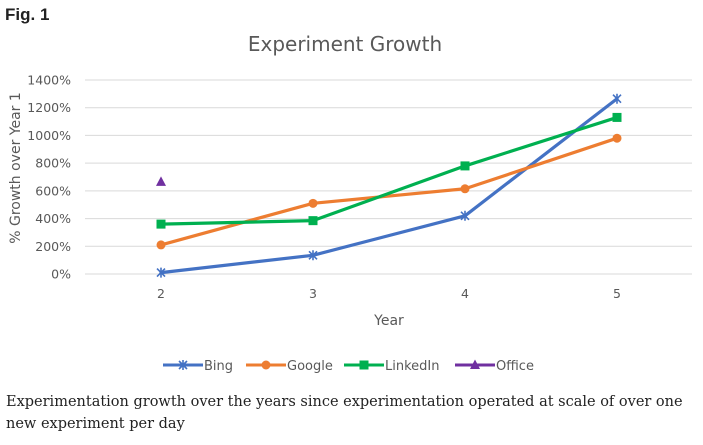  Describe the element at coordinates (412, 366) in the screenshot. I see `legend-label: LinkedIn` at that location.